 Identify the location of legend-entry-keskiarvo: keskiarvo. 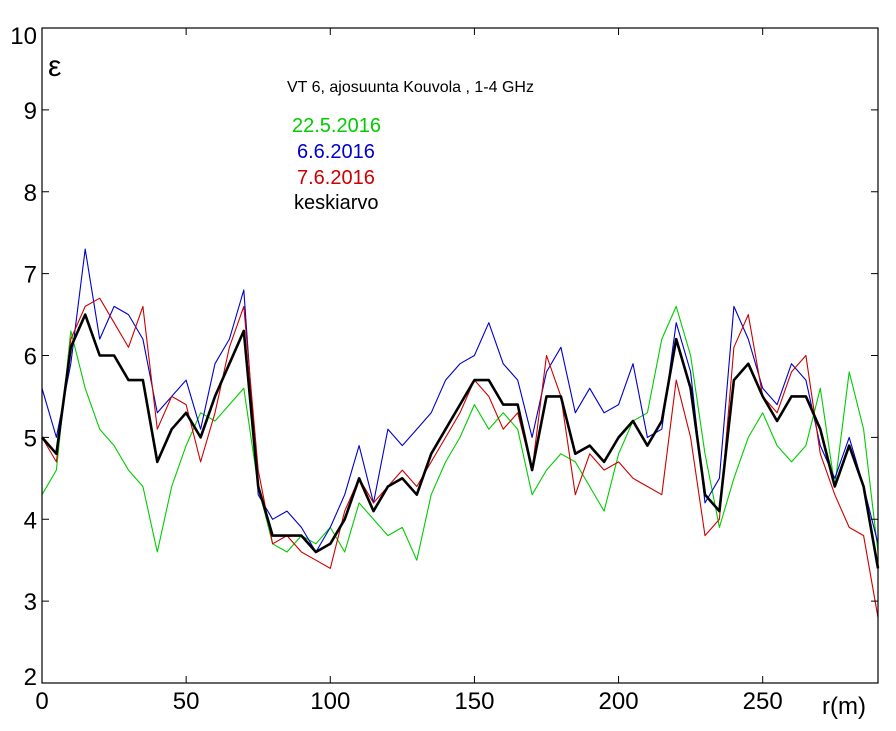
(336, 203).